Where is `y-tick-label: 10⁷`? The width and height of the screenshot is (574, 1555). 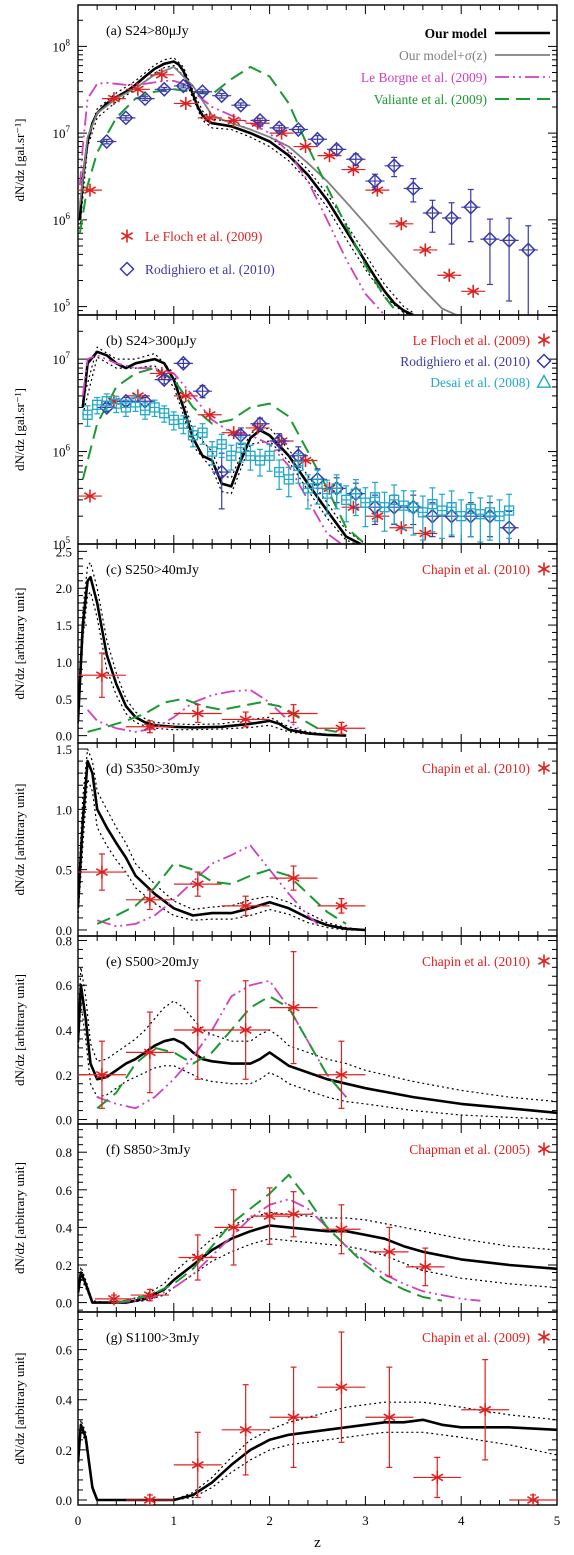
y-tick-label: 10⁷ is located at coordinates (62, 132).